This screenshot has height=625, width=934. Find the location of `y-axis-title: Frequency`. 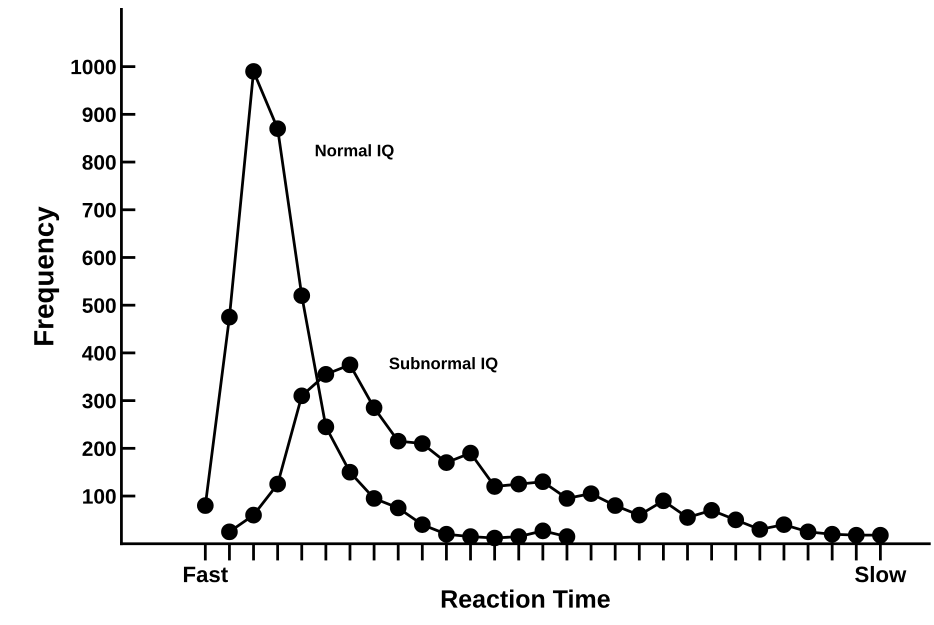

y-axis-title: Frequency is located at coordinates (47, 275).